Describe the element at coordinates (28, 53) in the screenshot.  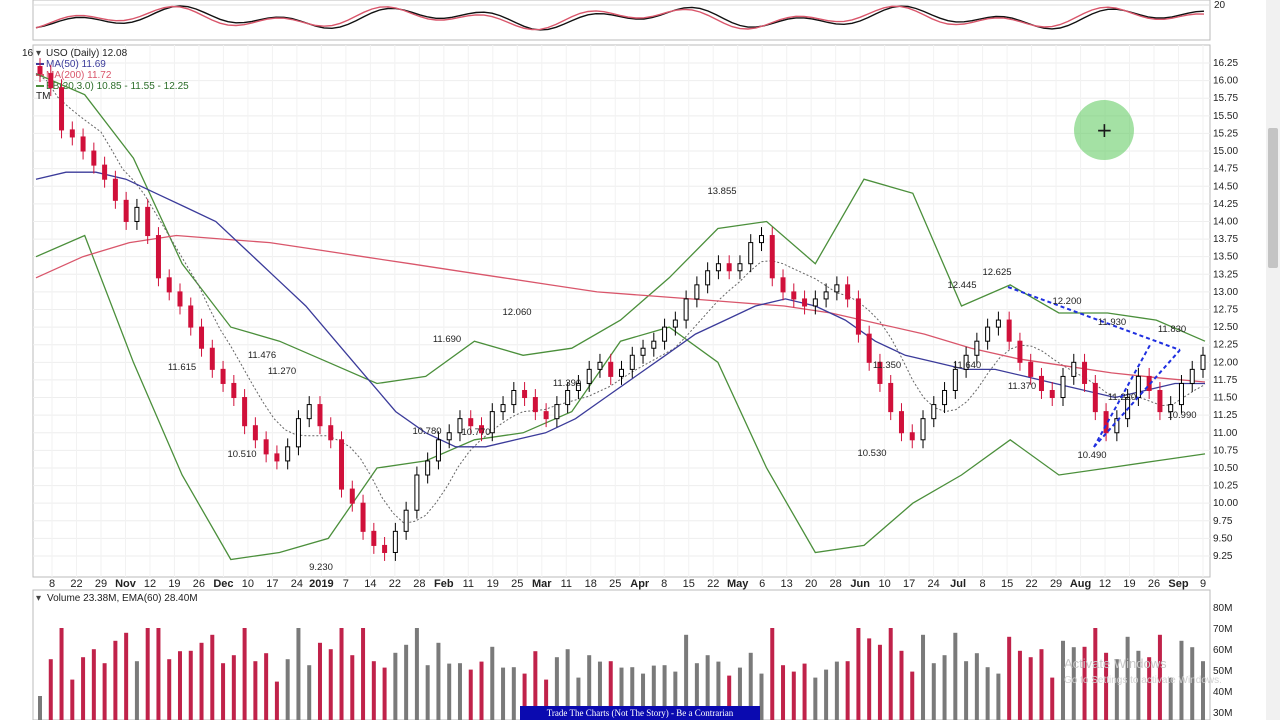
I see `legend-left-tick: 16` at that location.